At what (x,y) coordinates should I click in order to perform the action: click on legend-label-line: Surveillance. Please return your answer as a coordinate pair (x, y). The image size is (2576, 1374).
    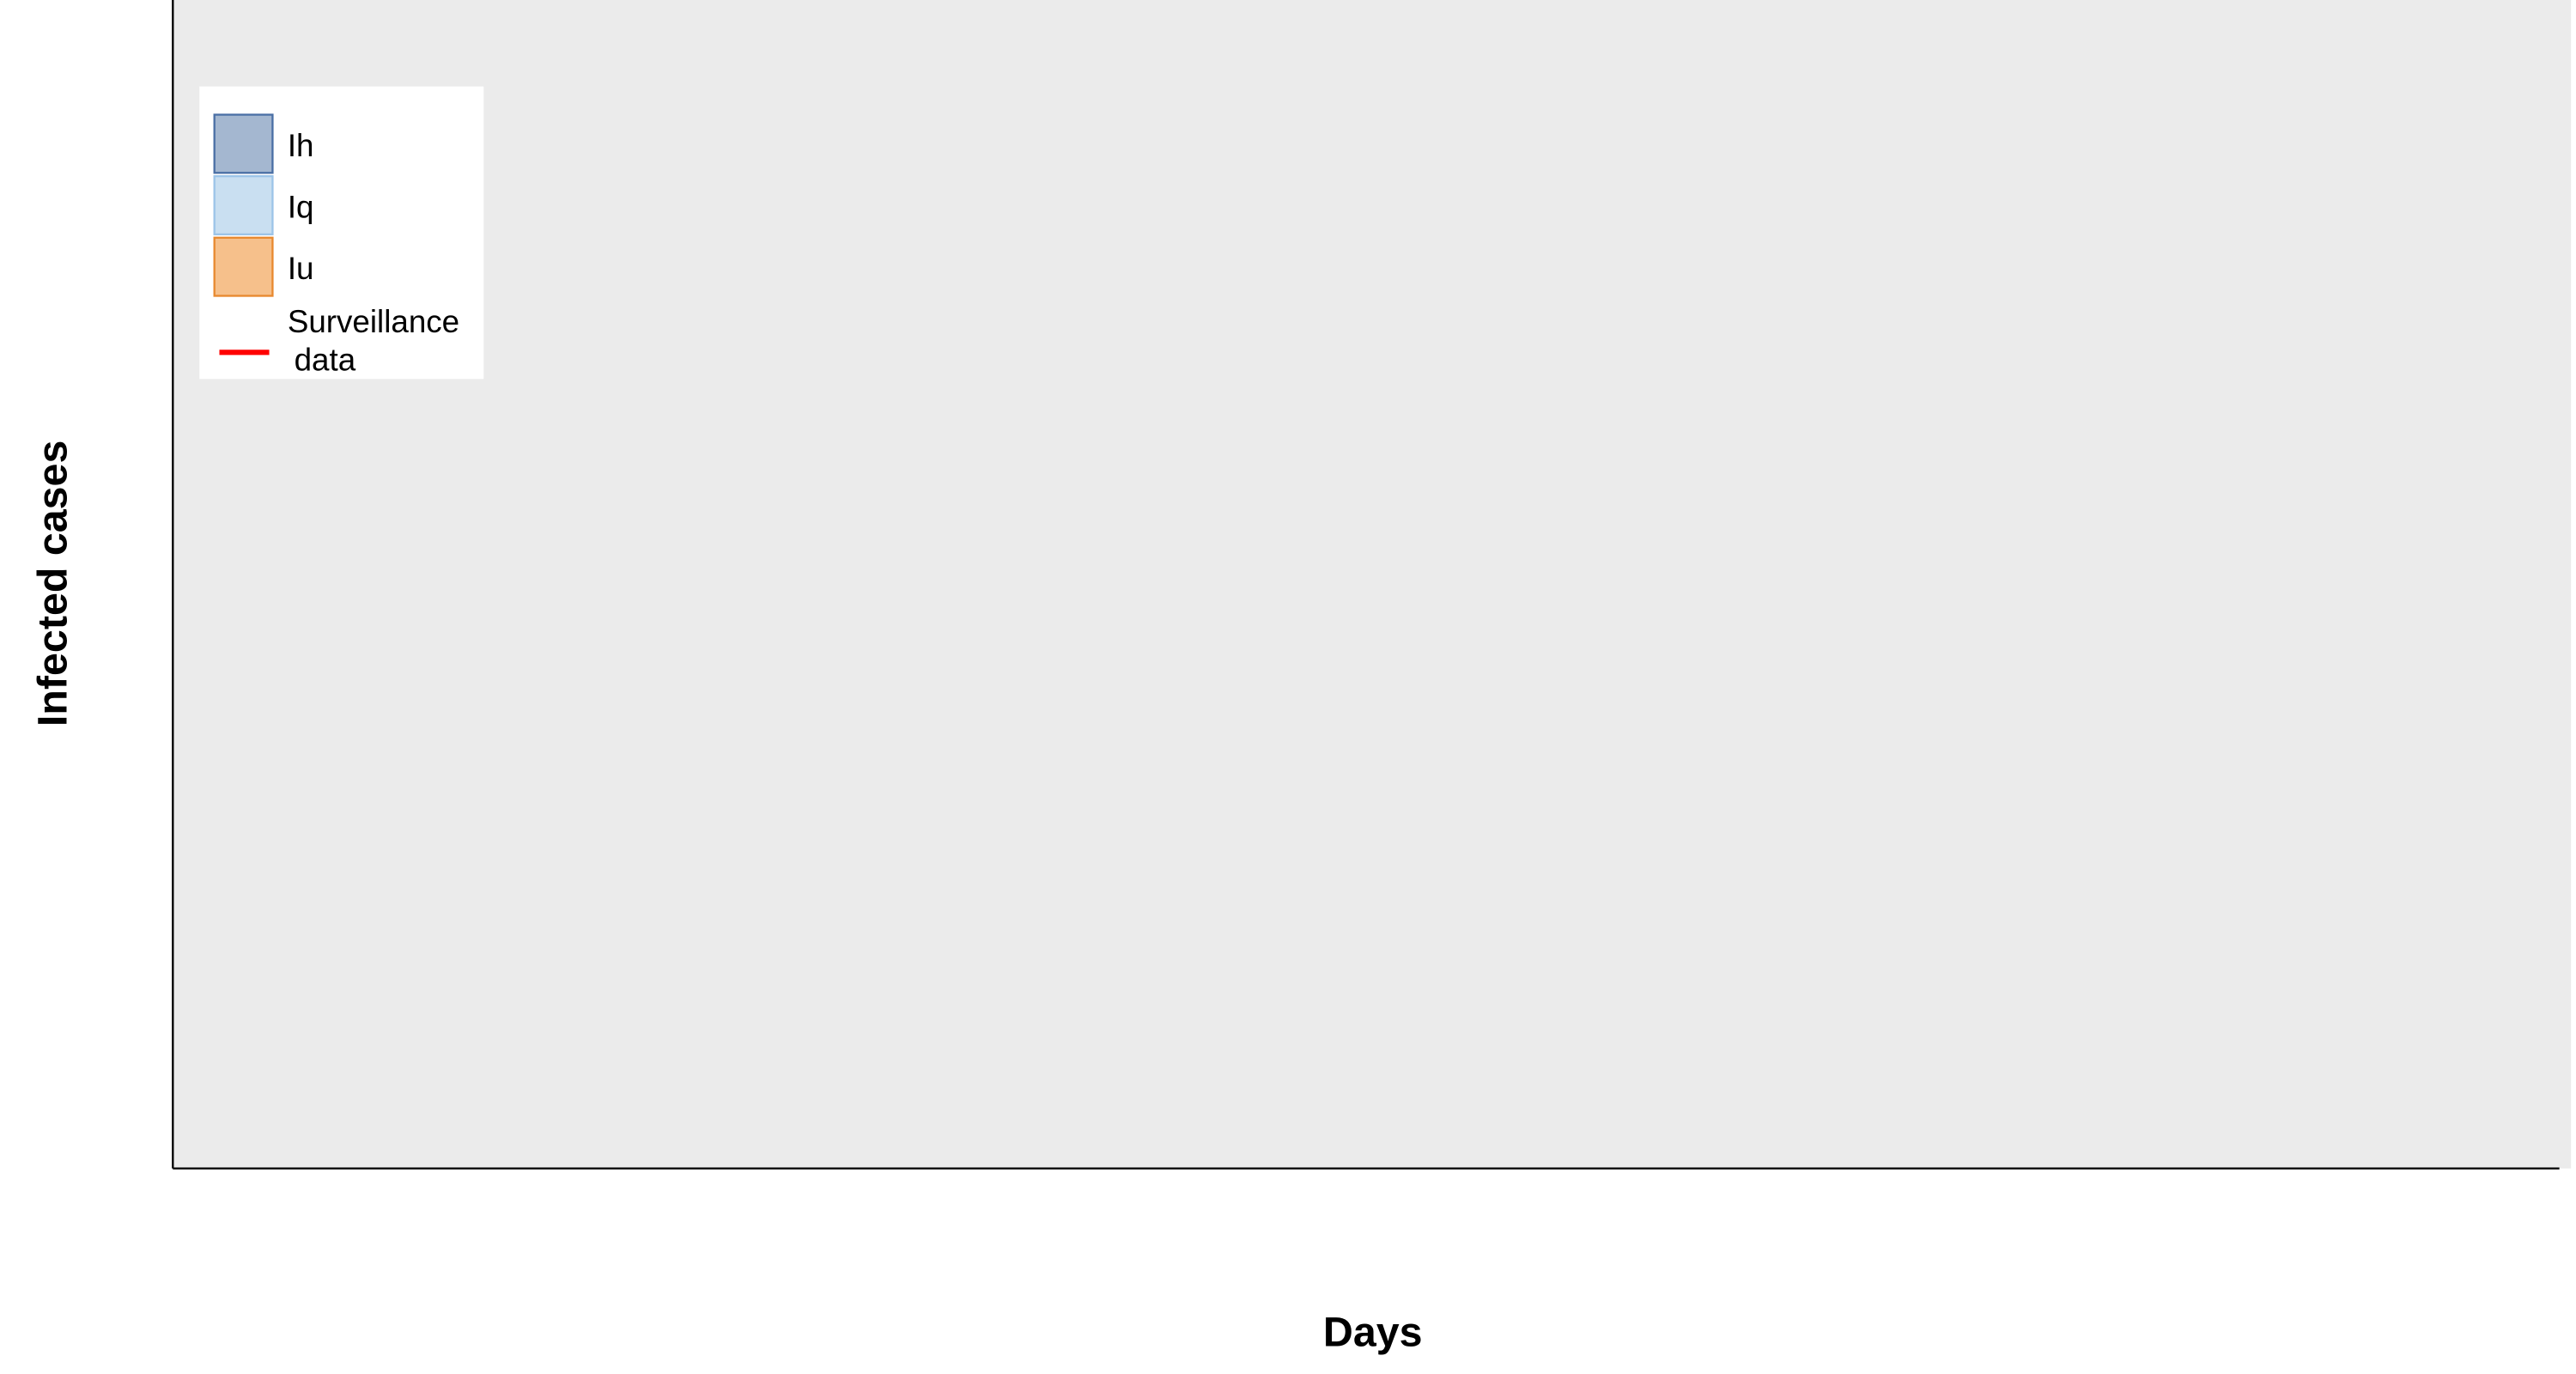
    Looking at the image, I should click on (378, 321).